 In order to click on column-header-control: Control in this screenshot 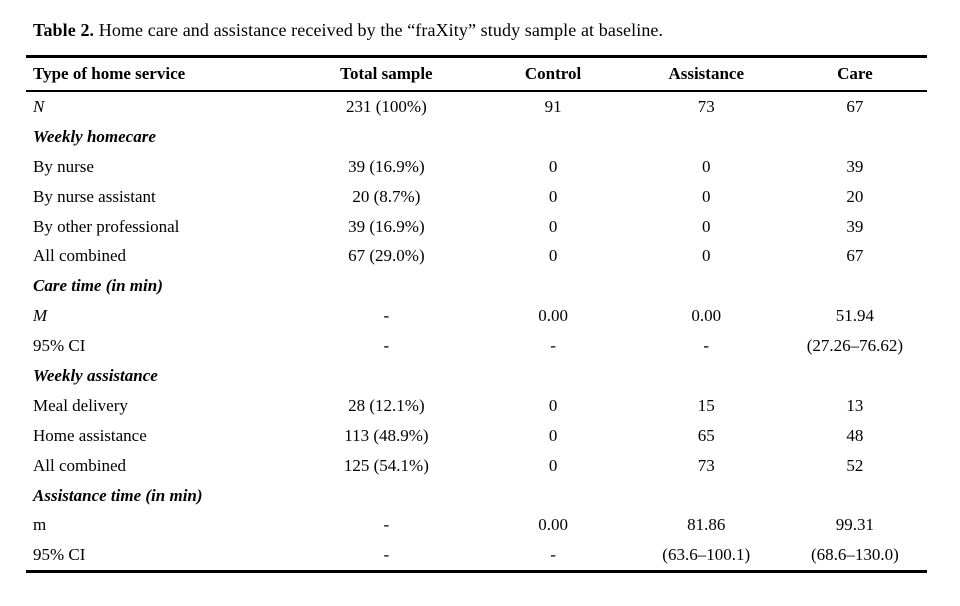, I will do `click(553, 74)`.